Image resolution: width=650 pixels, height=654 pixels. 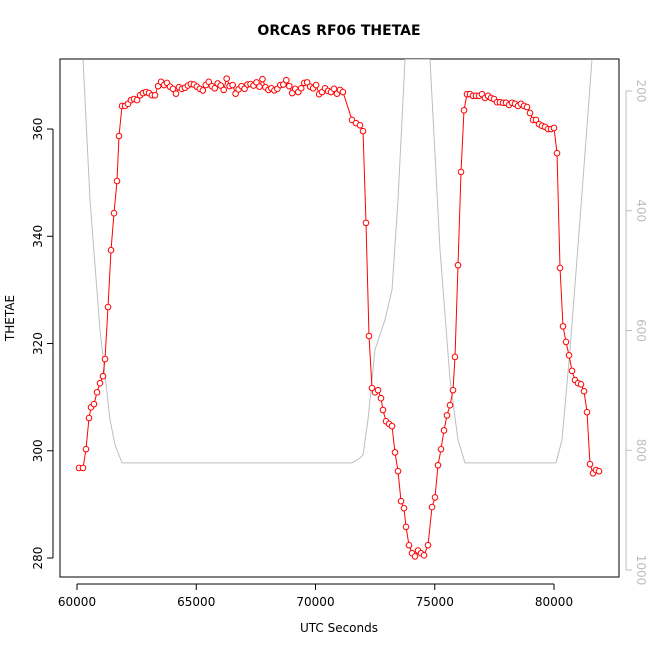 I want to click on y-axis-label: THETAE, so click(x=10, y=318).